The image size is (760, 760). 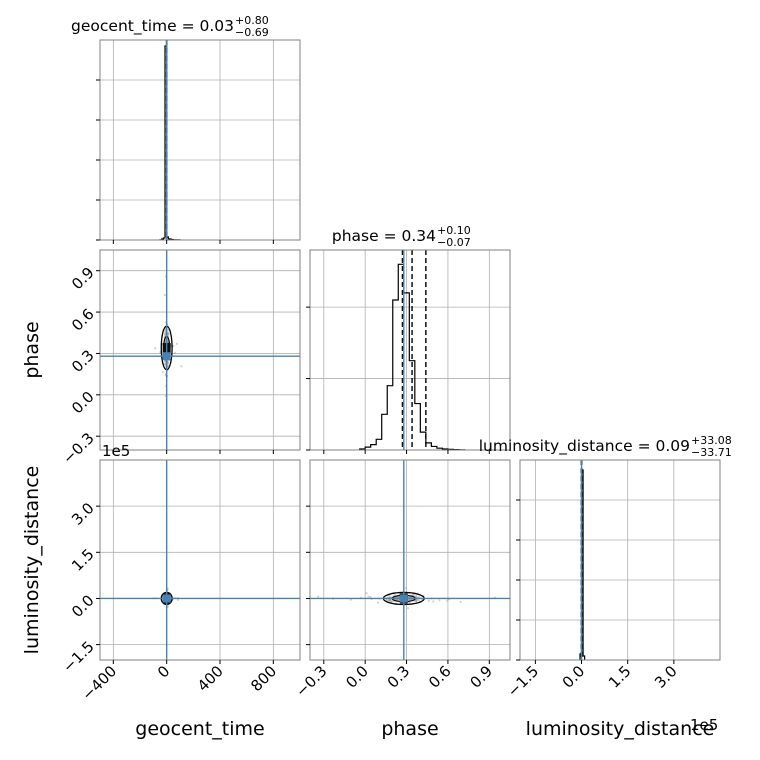 I want to click on panel-luminosity_distance-vs-phase, so click(x=408, y=561).